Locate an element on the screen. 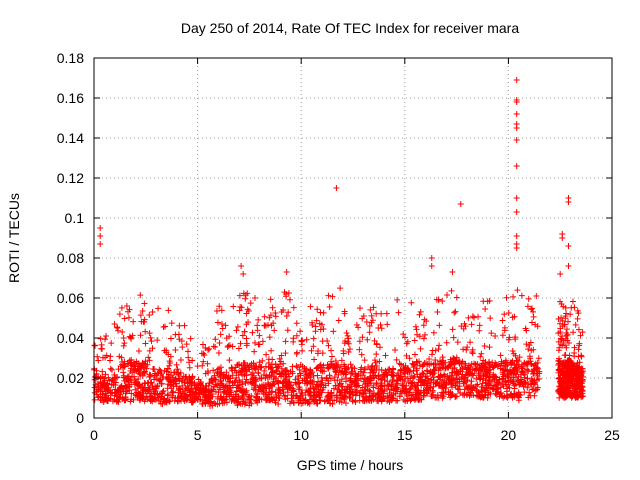 This screenshot has width=640, height=480. x-tick-label: 20 is located at coordinates (509, 435).